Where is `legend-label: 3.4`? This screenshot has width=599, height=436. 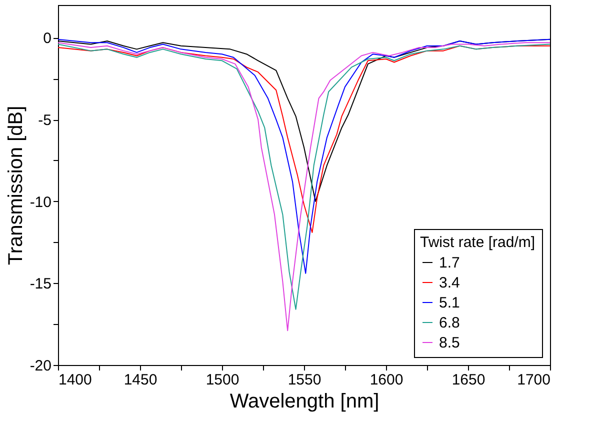
legend-label: 3.4 is located at coordinates (449, 283).